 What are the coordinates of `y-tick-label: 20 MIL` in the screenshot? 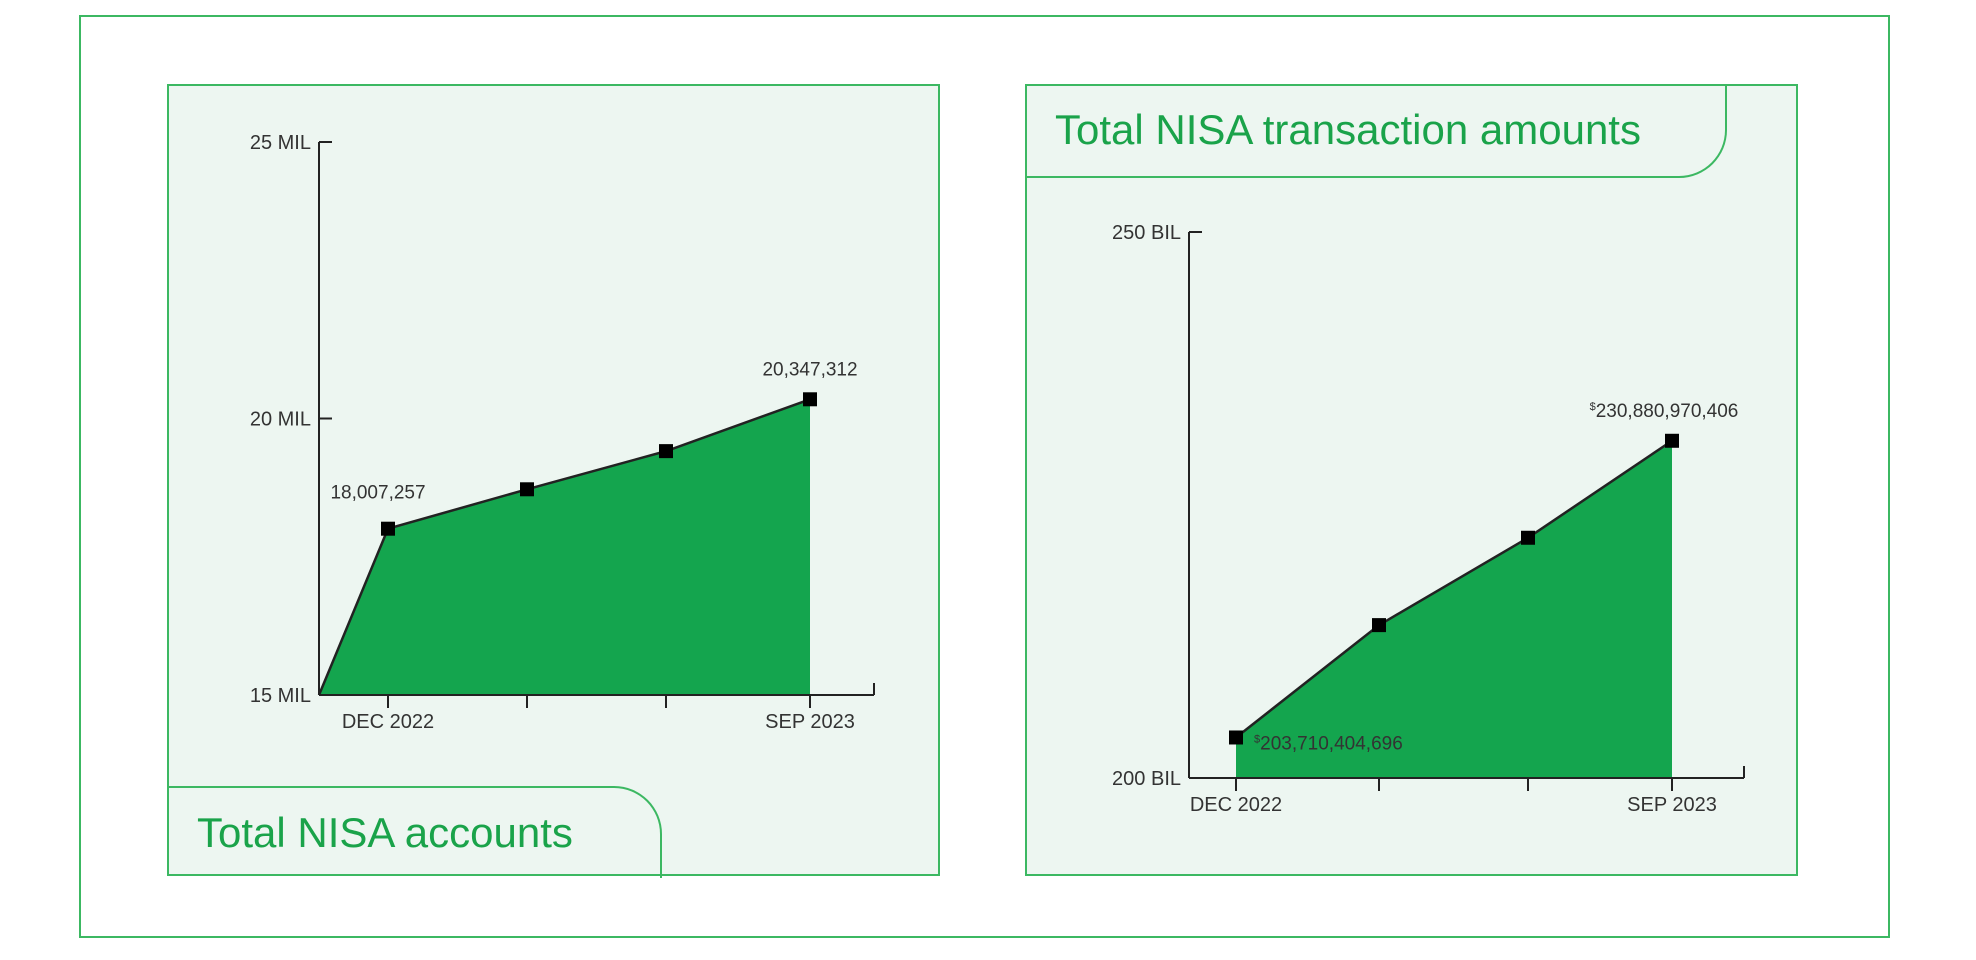 It's located at (280, 420).